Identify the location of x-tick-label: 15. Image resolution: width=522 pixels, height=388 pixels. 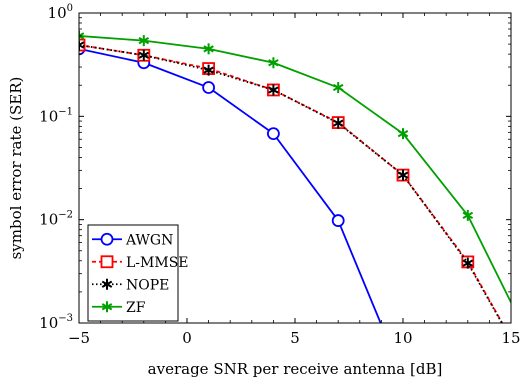
(510, 338).